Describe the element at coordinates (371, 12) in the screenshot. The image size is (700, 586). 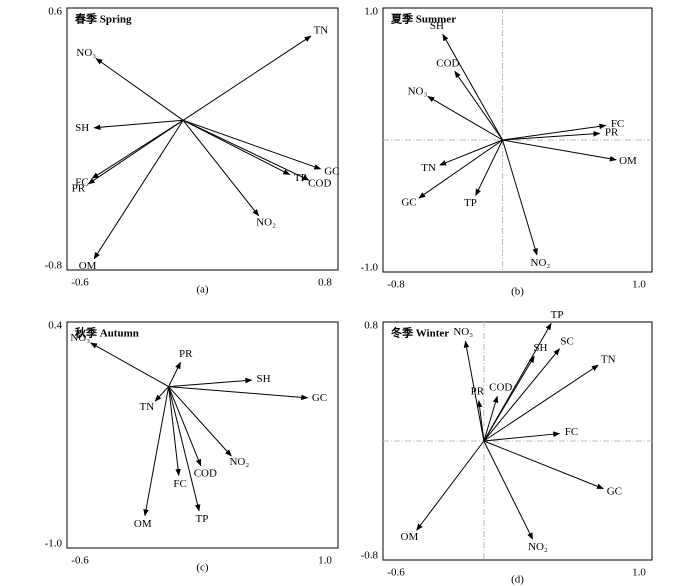
I see `y-tick-label: 1.0` at that location.